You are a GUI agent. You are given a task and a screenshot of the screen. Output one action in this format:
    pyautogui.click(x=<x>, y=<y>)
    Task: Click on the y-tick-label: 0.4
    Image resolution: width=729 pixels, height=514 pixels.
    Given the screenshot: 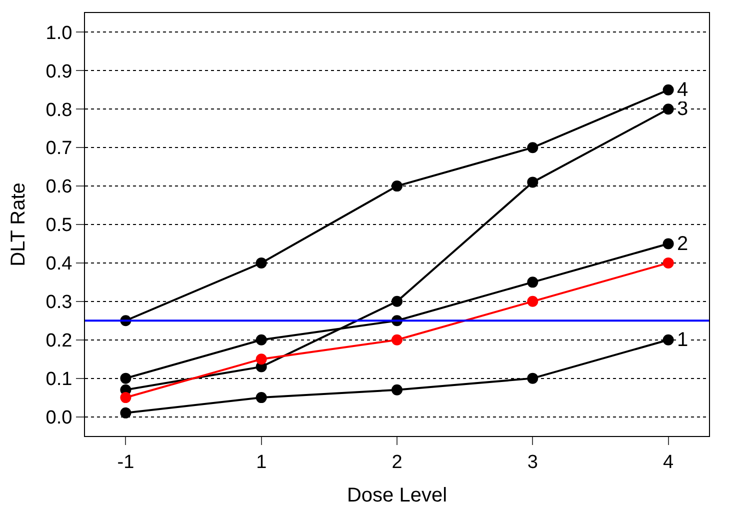 What is the action you would take?
    pyautogui.click(x=59, y=264)
    